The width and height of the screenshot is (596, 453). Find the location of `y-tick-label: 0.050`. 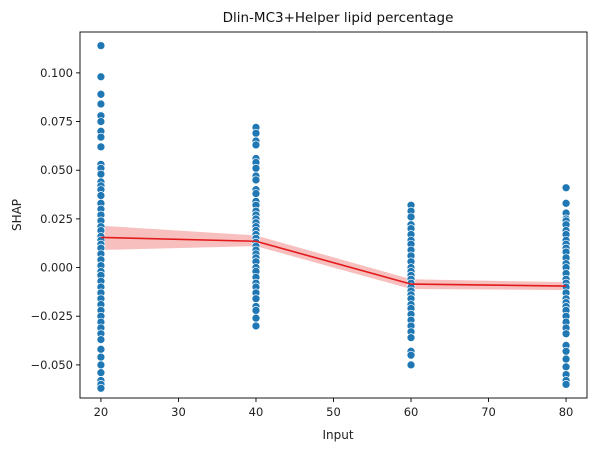

y-tick-label: 0.050 is located at coordinates (56, 170).